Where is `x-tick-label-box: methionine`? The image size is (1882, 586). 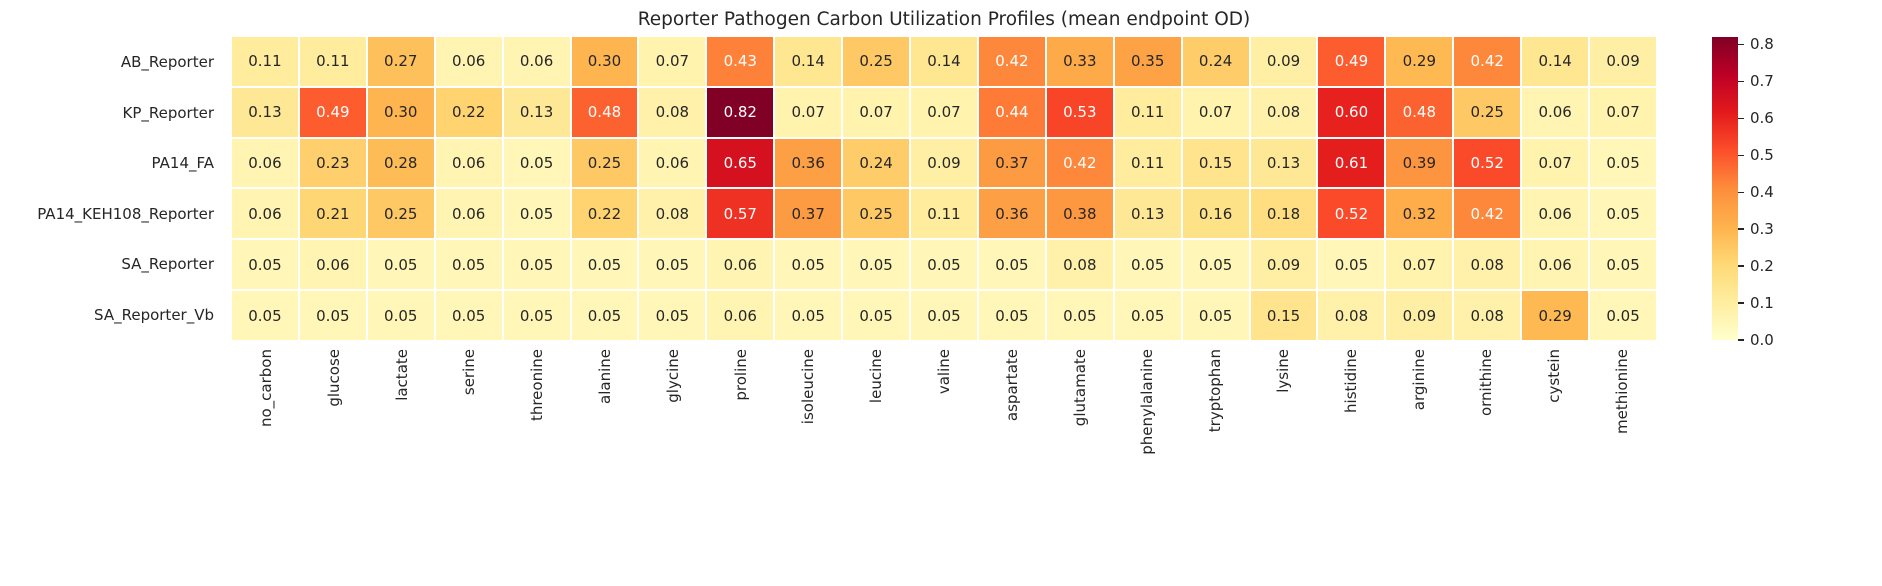 x-tick-label-box: methionine is located at coordinates (1622, 421).